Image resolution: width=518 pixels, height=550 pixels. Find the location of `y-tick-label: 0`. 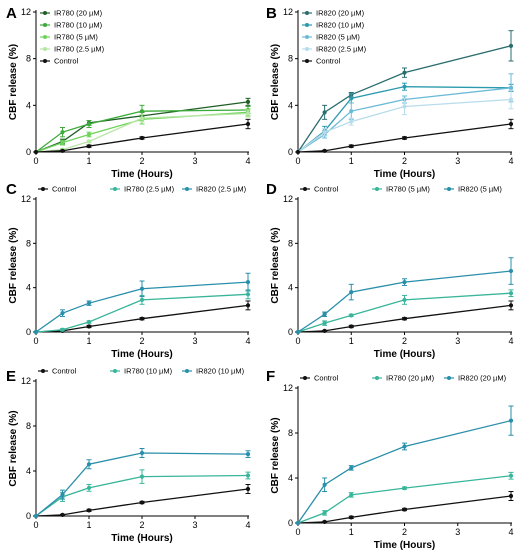

y-tick-label: 0 is located at coordinates (290, 523).